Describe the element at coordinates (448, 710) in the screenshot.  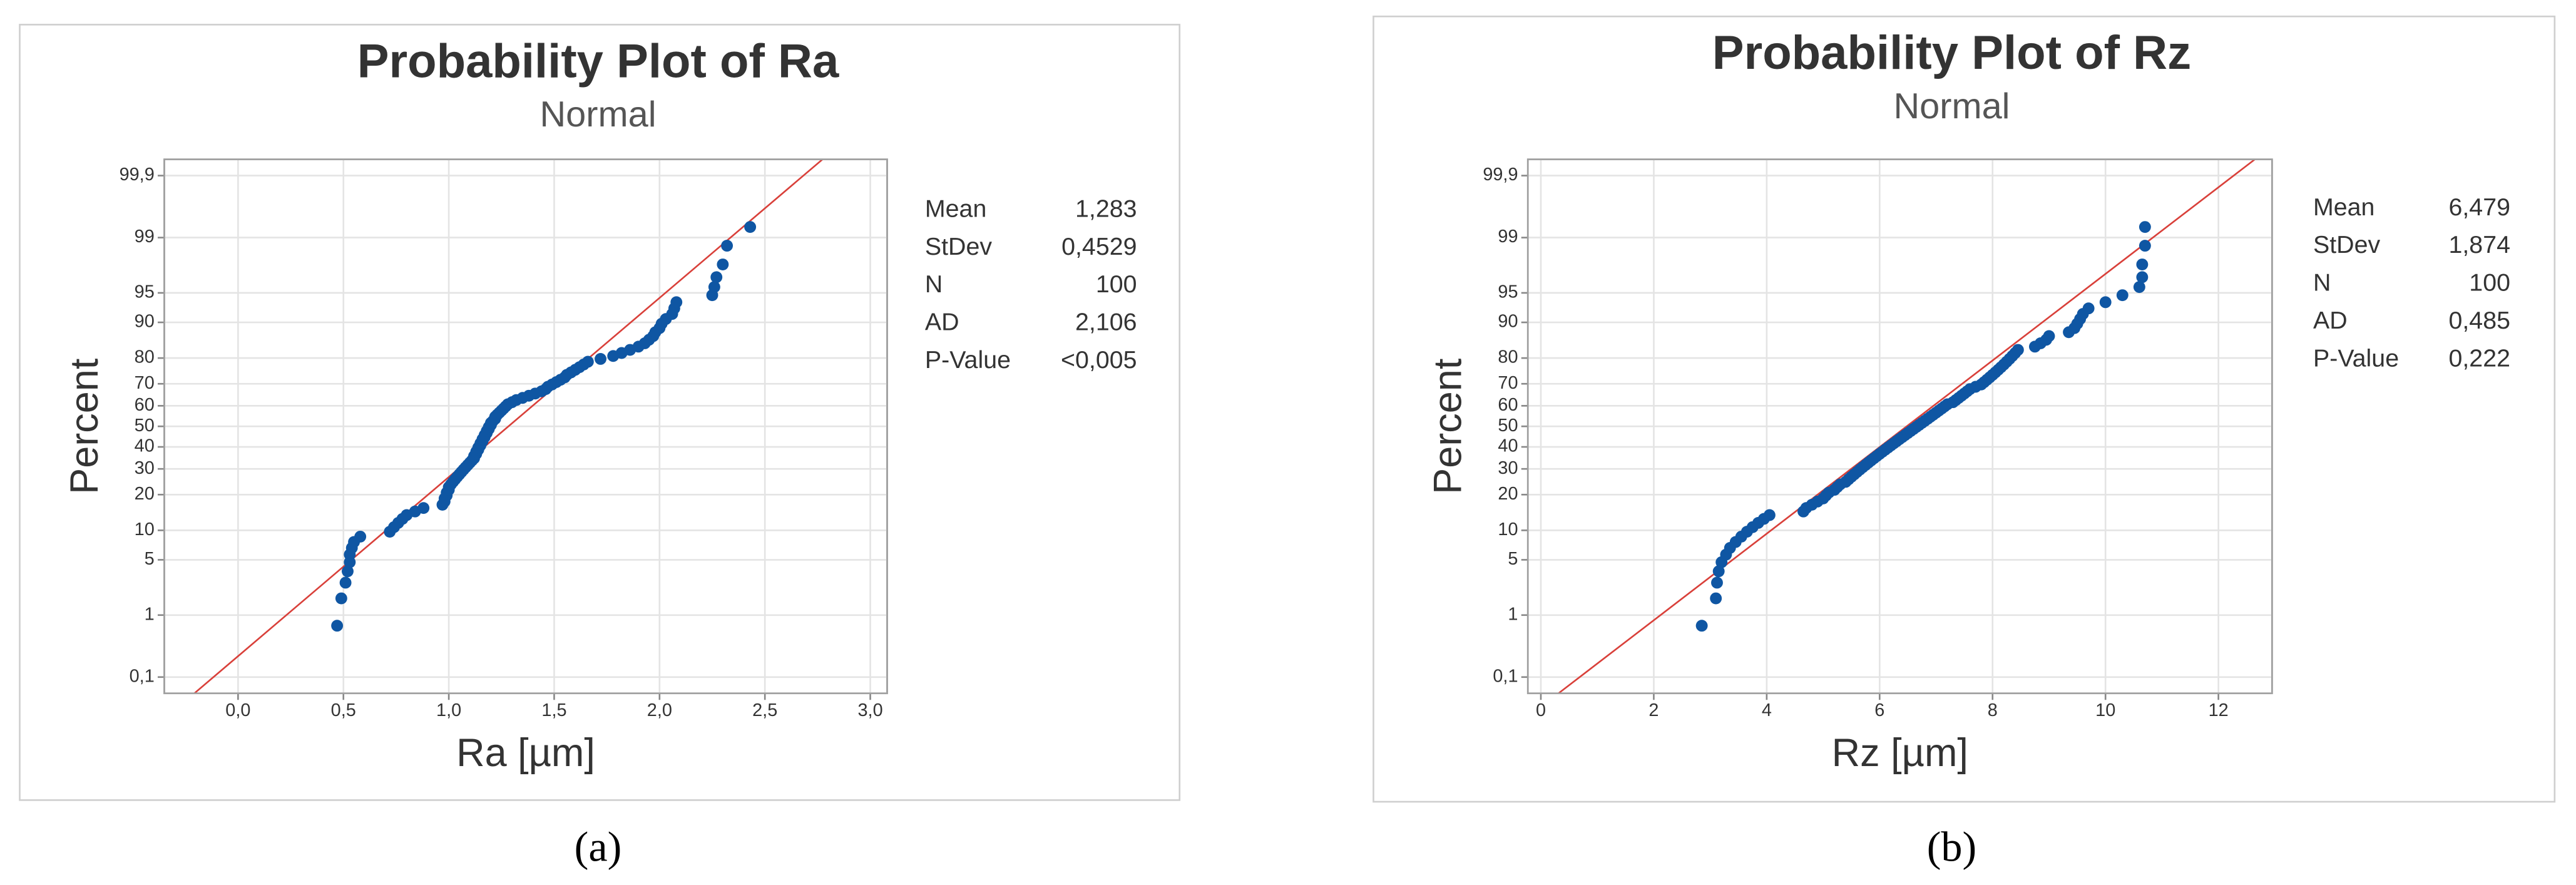
I see `x-tick-label: 1,0` at that location.